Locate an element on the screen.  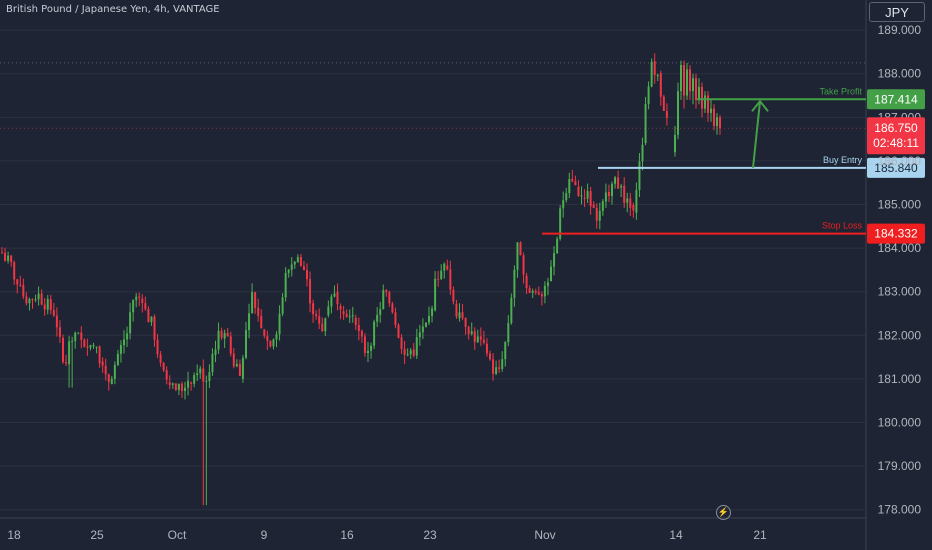
price-tick-label: 184.000 is located at coordinates (900, 248).